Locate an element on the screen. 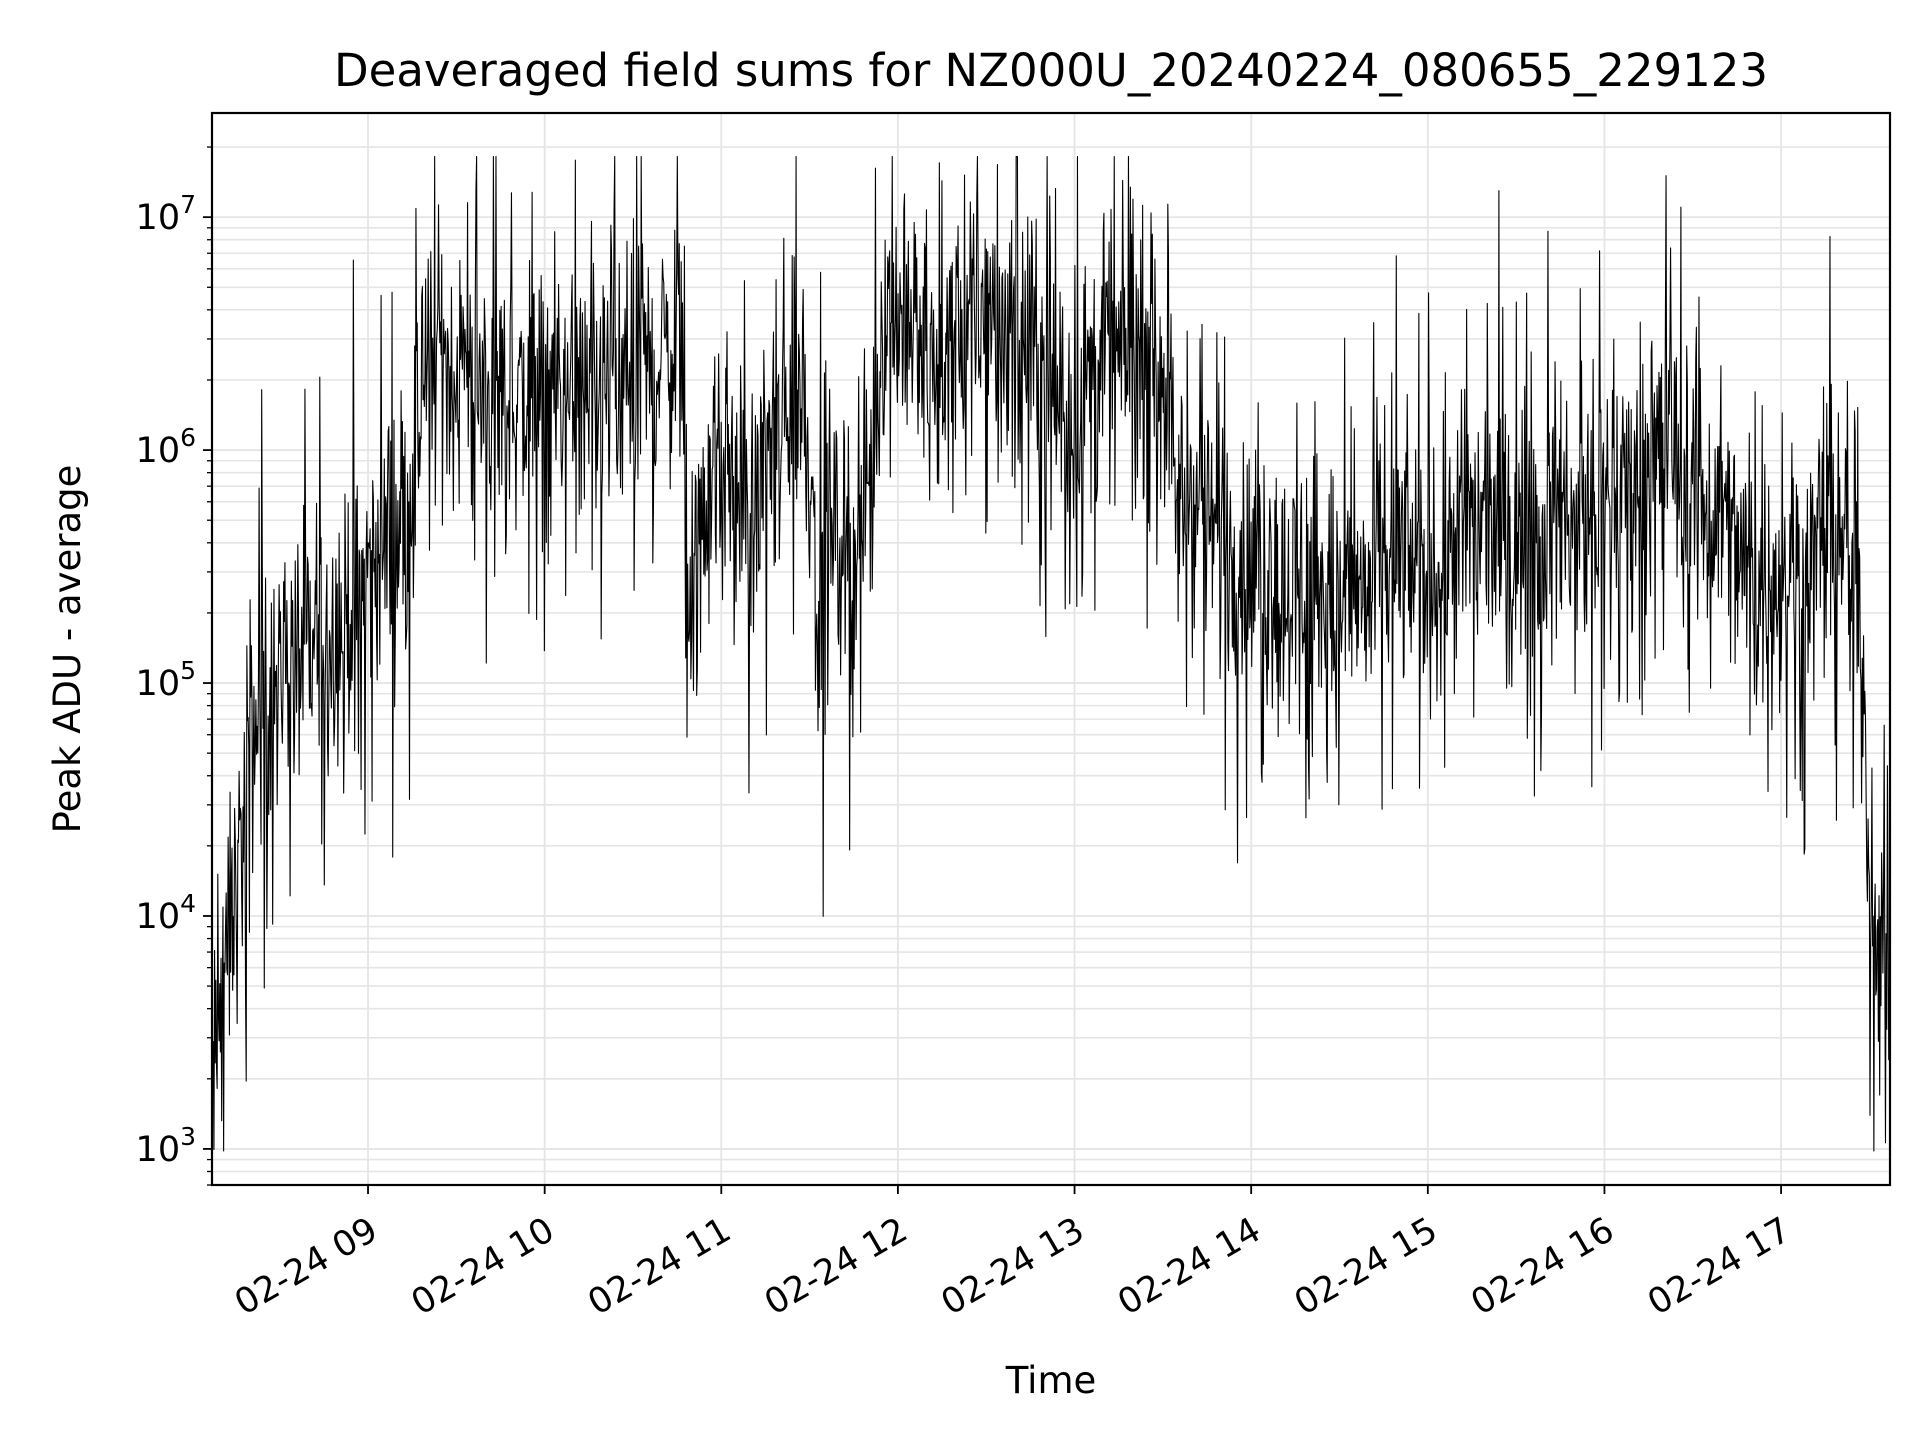 This screenshot has height=1440, width=1920. y-tick-exponent: 6 is located at coordinates (188, 437).